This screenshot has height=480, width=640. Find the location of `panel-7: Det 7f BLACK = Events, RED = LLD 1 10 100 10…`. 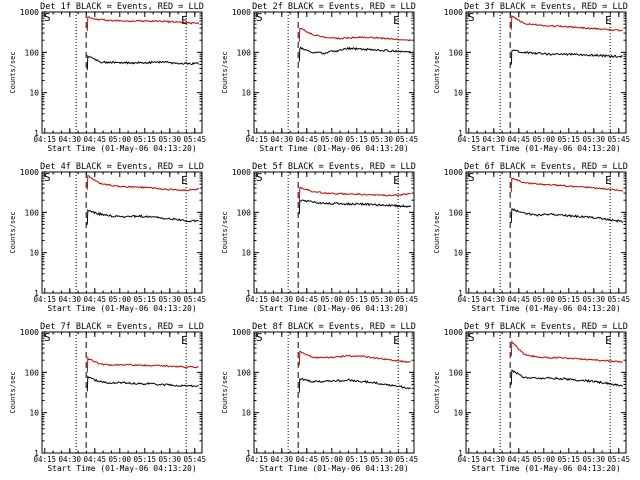

panel-7: Det 7f BLACK = Events, RED = LLD 1 10 100 10… is located at coordinates (107, 397).